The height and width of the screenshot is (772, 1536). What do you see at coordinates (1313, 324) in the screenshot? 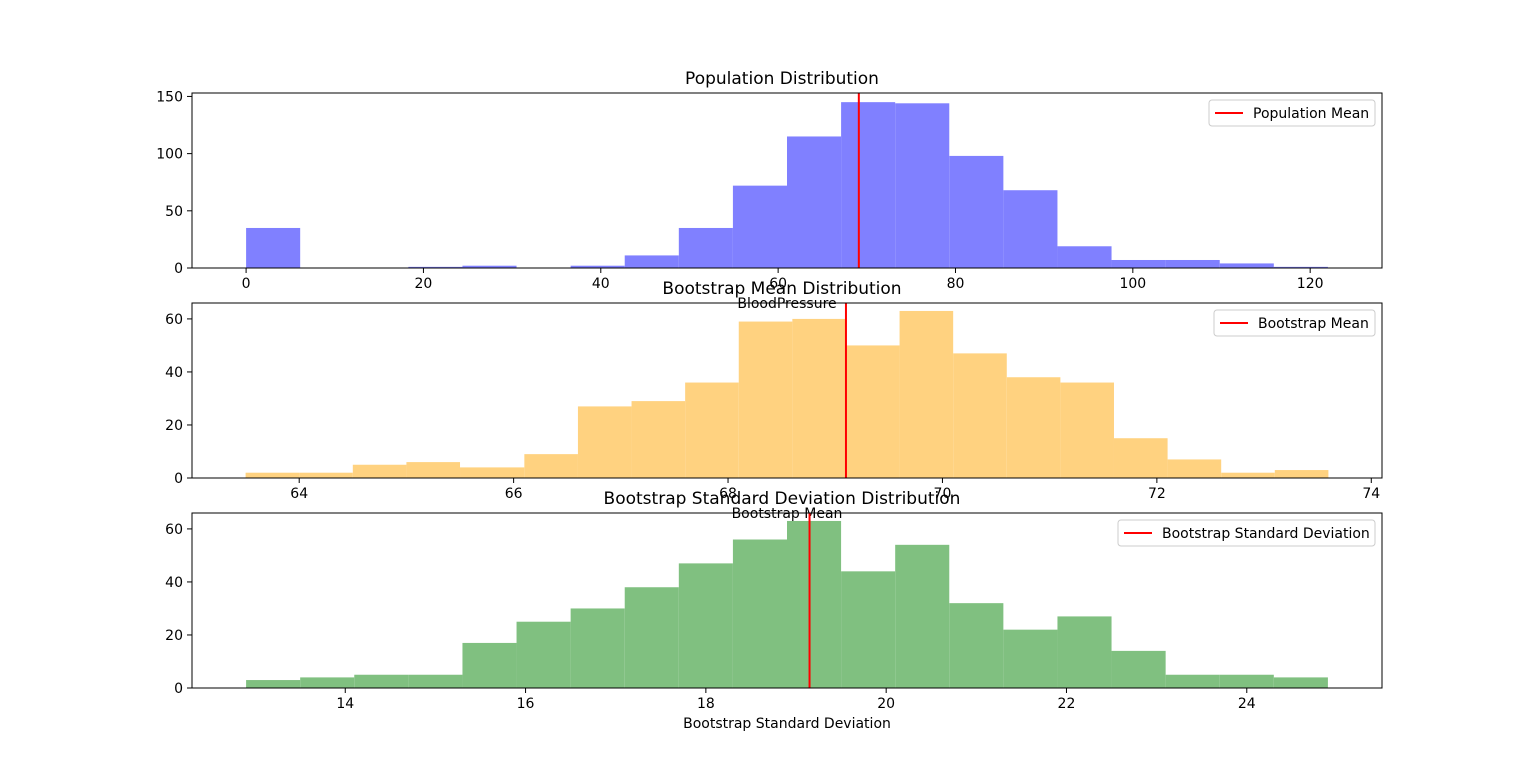
I see `legend-label: Bootstrap Mean` at bounding box center [1313, 324].